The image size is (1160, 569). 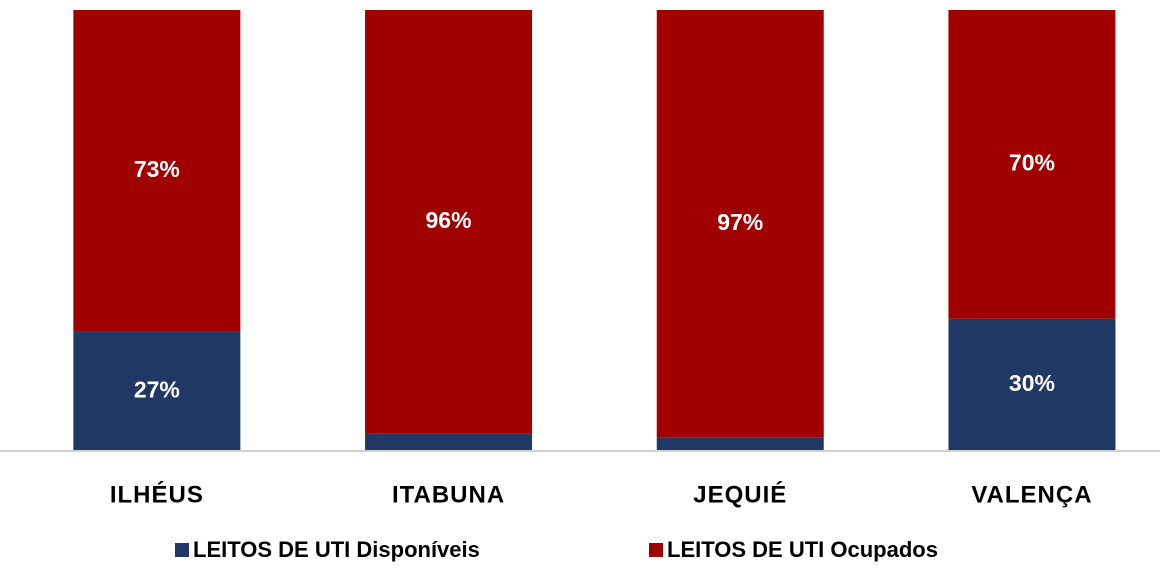 I want to click on data-label: 73%, so click(x=157, y=169).